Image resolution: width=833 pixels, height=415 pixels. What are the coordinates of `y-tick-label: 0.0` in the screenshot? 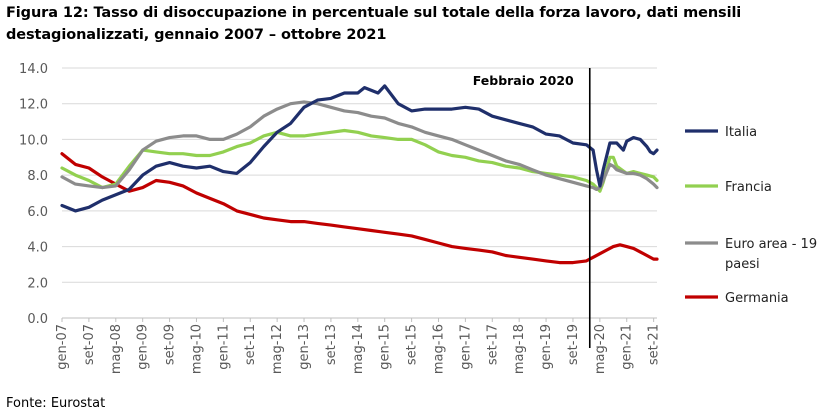 It's located at (37, 319).